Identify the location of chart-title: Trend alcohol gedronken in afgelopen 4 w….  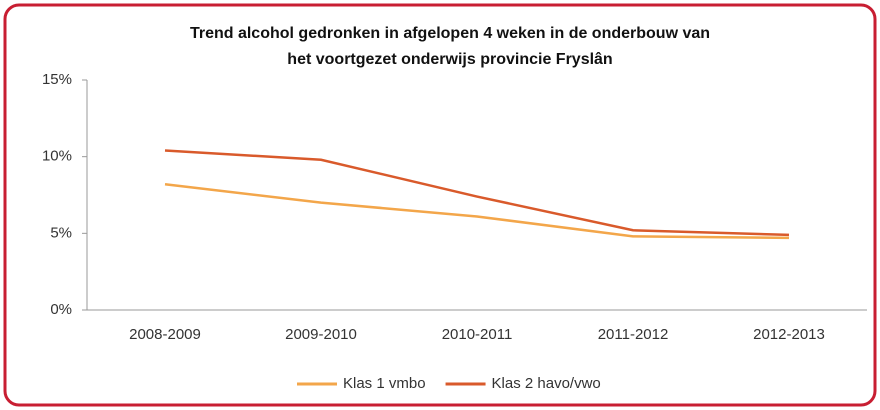
(450, 33).